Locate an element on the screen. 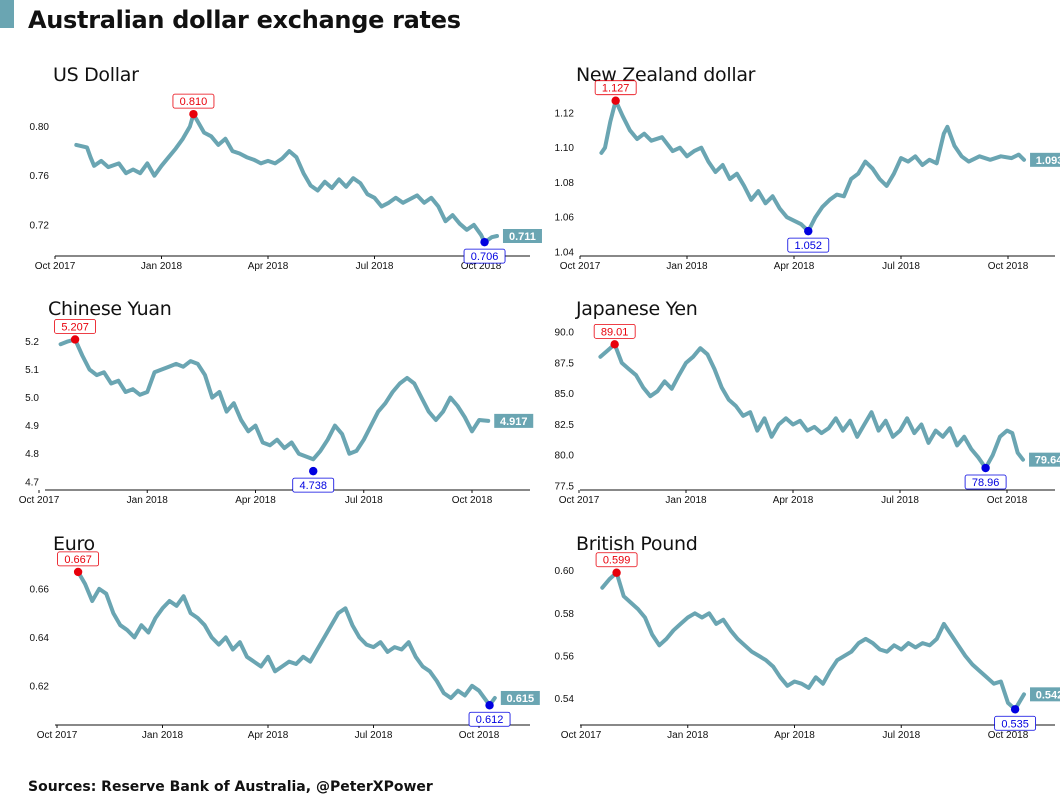 The width and height of the screenshot is (1060, 800). max-label: 0.667 is located at coordinates (78, 559).